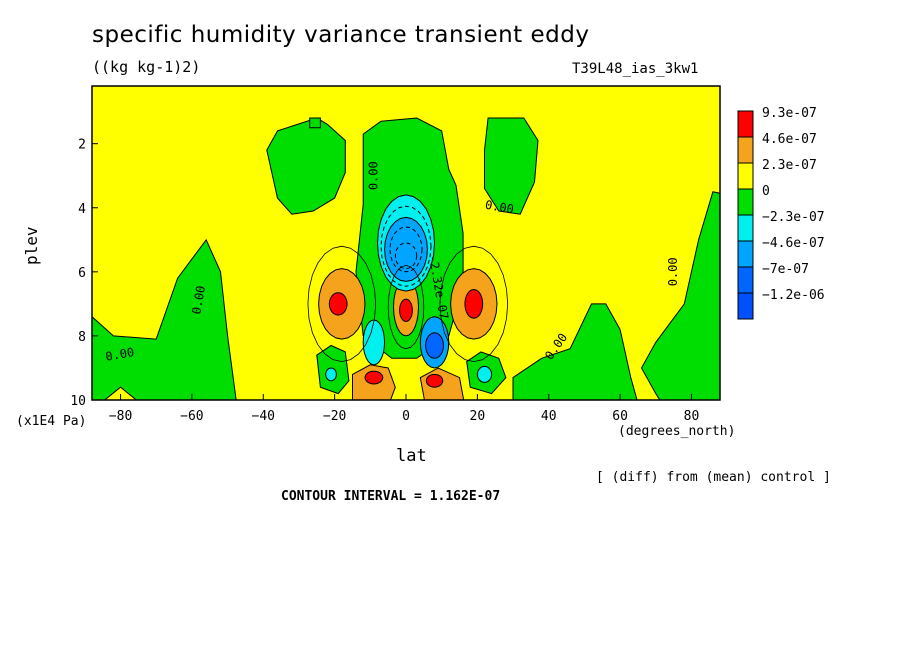  I want to click on contour-lines, so click(408, 284).